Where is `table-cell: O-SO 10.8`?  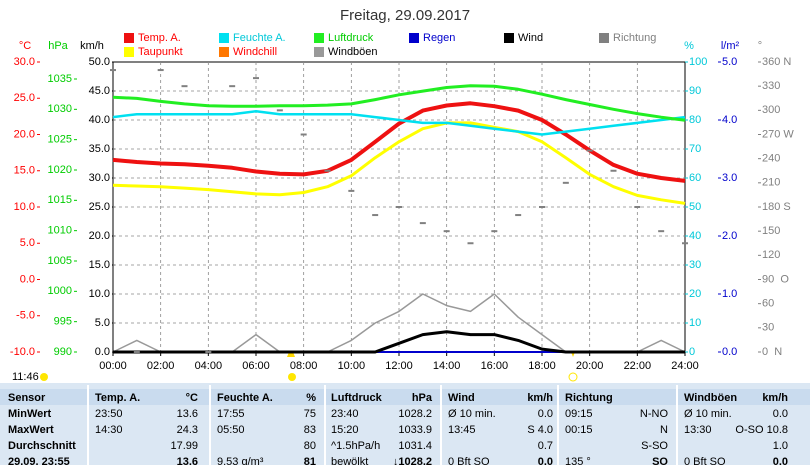 table-cell: O-SO 10.8 is located at coordinates (761, 430).